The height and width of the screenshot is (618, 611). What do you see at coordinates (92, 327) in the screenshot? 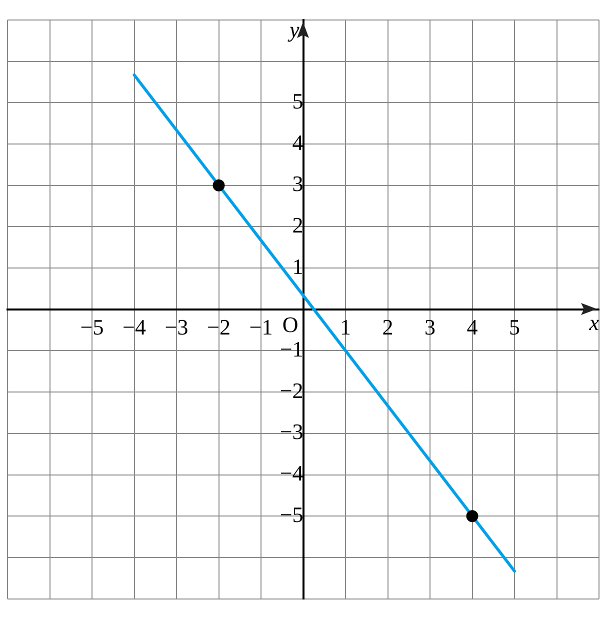
I see `x-tick-label: −5` at bounding box center [92, 327].